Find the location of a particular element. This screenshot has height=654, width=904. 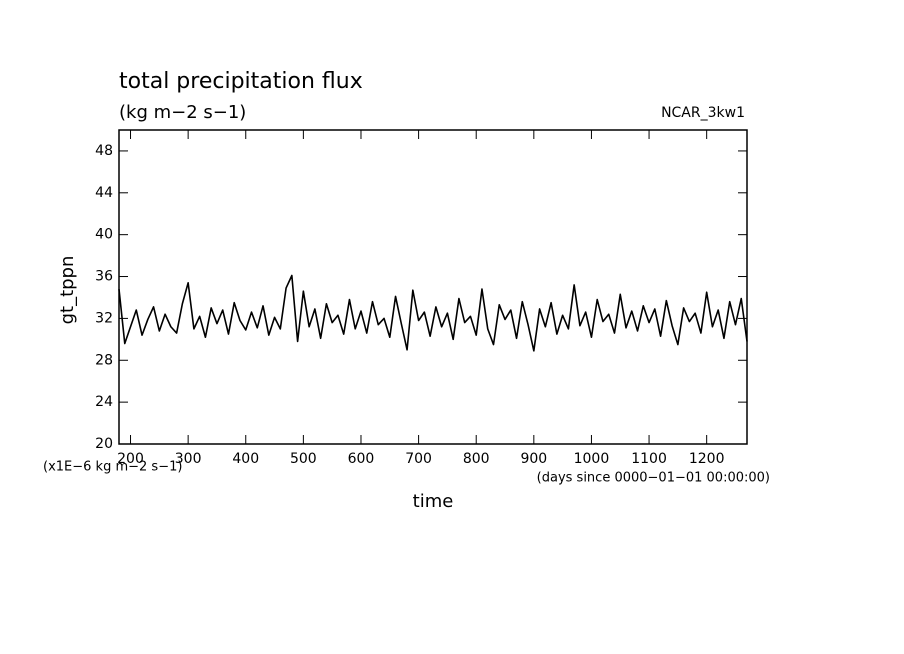

x-tick-label: 500 is located at coordinates (303, 459).